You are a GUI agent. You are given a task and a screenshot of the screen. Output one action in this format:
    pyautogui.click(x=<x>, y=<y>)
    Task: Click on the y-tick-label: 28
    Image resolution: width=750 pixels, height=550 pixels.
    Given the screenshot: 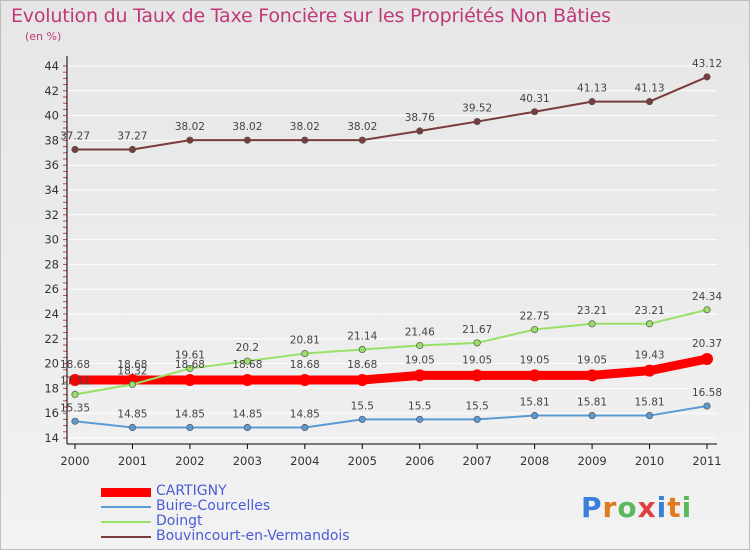 What is the action you would take?
    pyautogui.click(x=51, y=264)
    